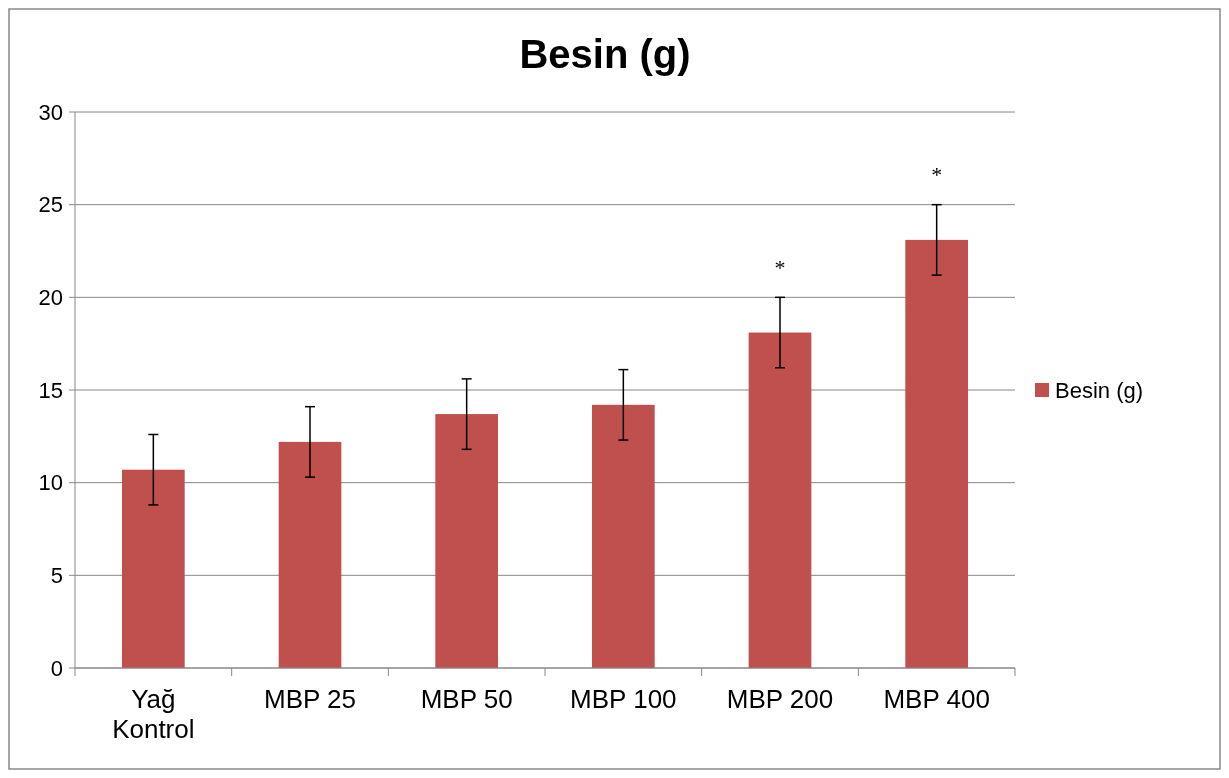 The width and height of the screenshot is (1229, 778). What do you see at coordinates (623, 699) in the screenshot?
I see `x-tick-label: MBP 100` at bounding box center [623, 699].